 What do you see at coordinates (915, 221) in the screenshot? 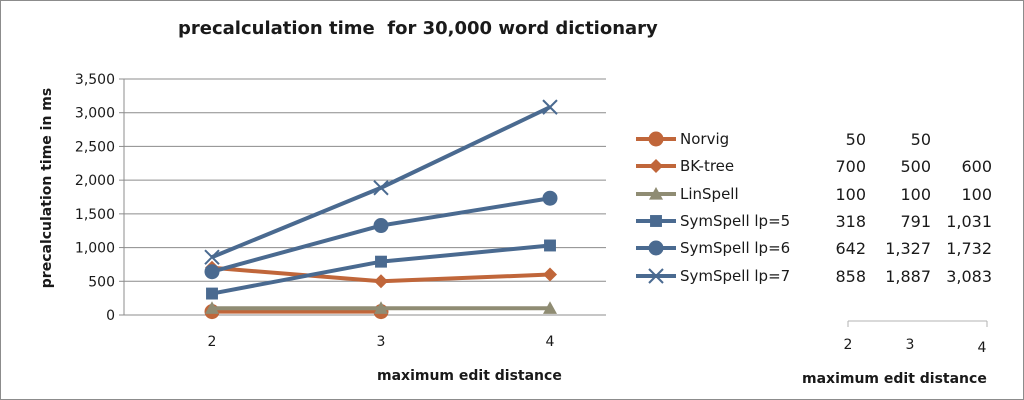
I see `table-value: 791` at bounding box center [915, 221].